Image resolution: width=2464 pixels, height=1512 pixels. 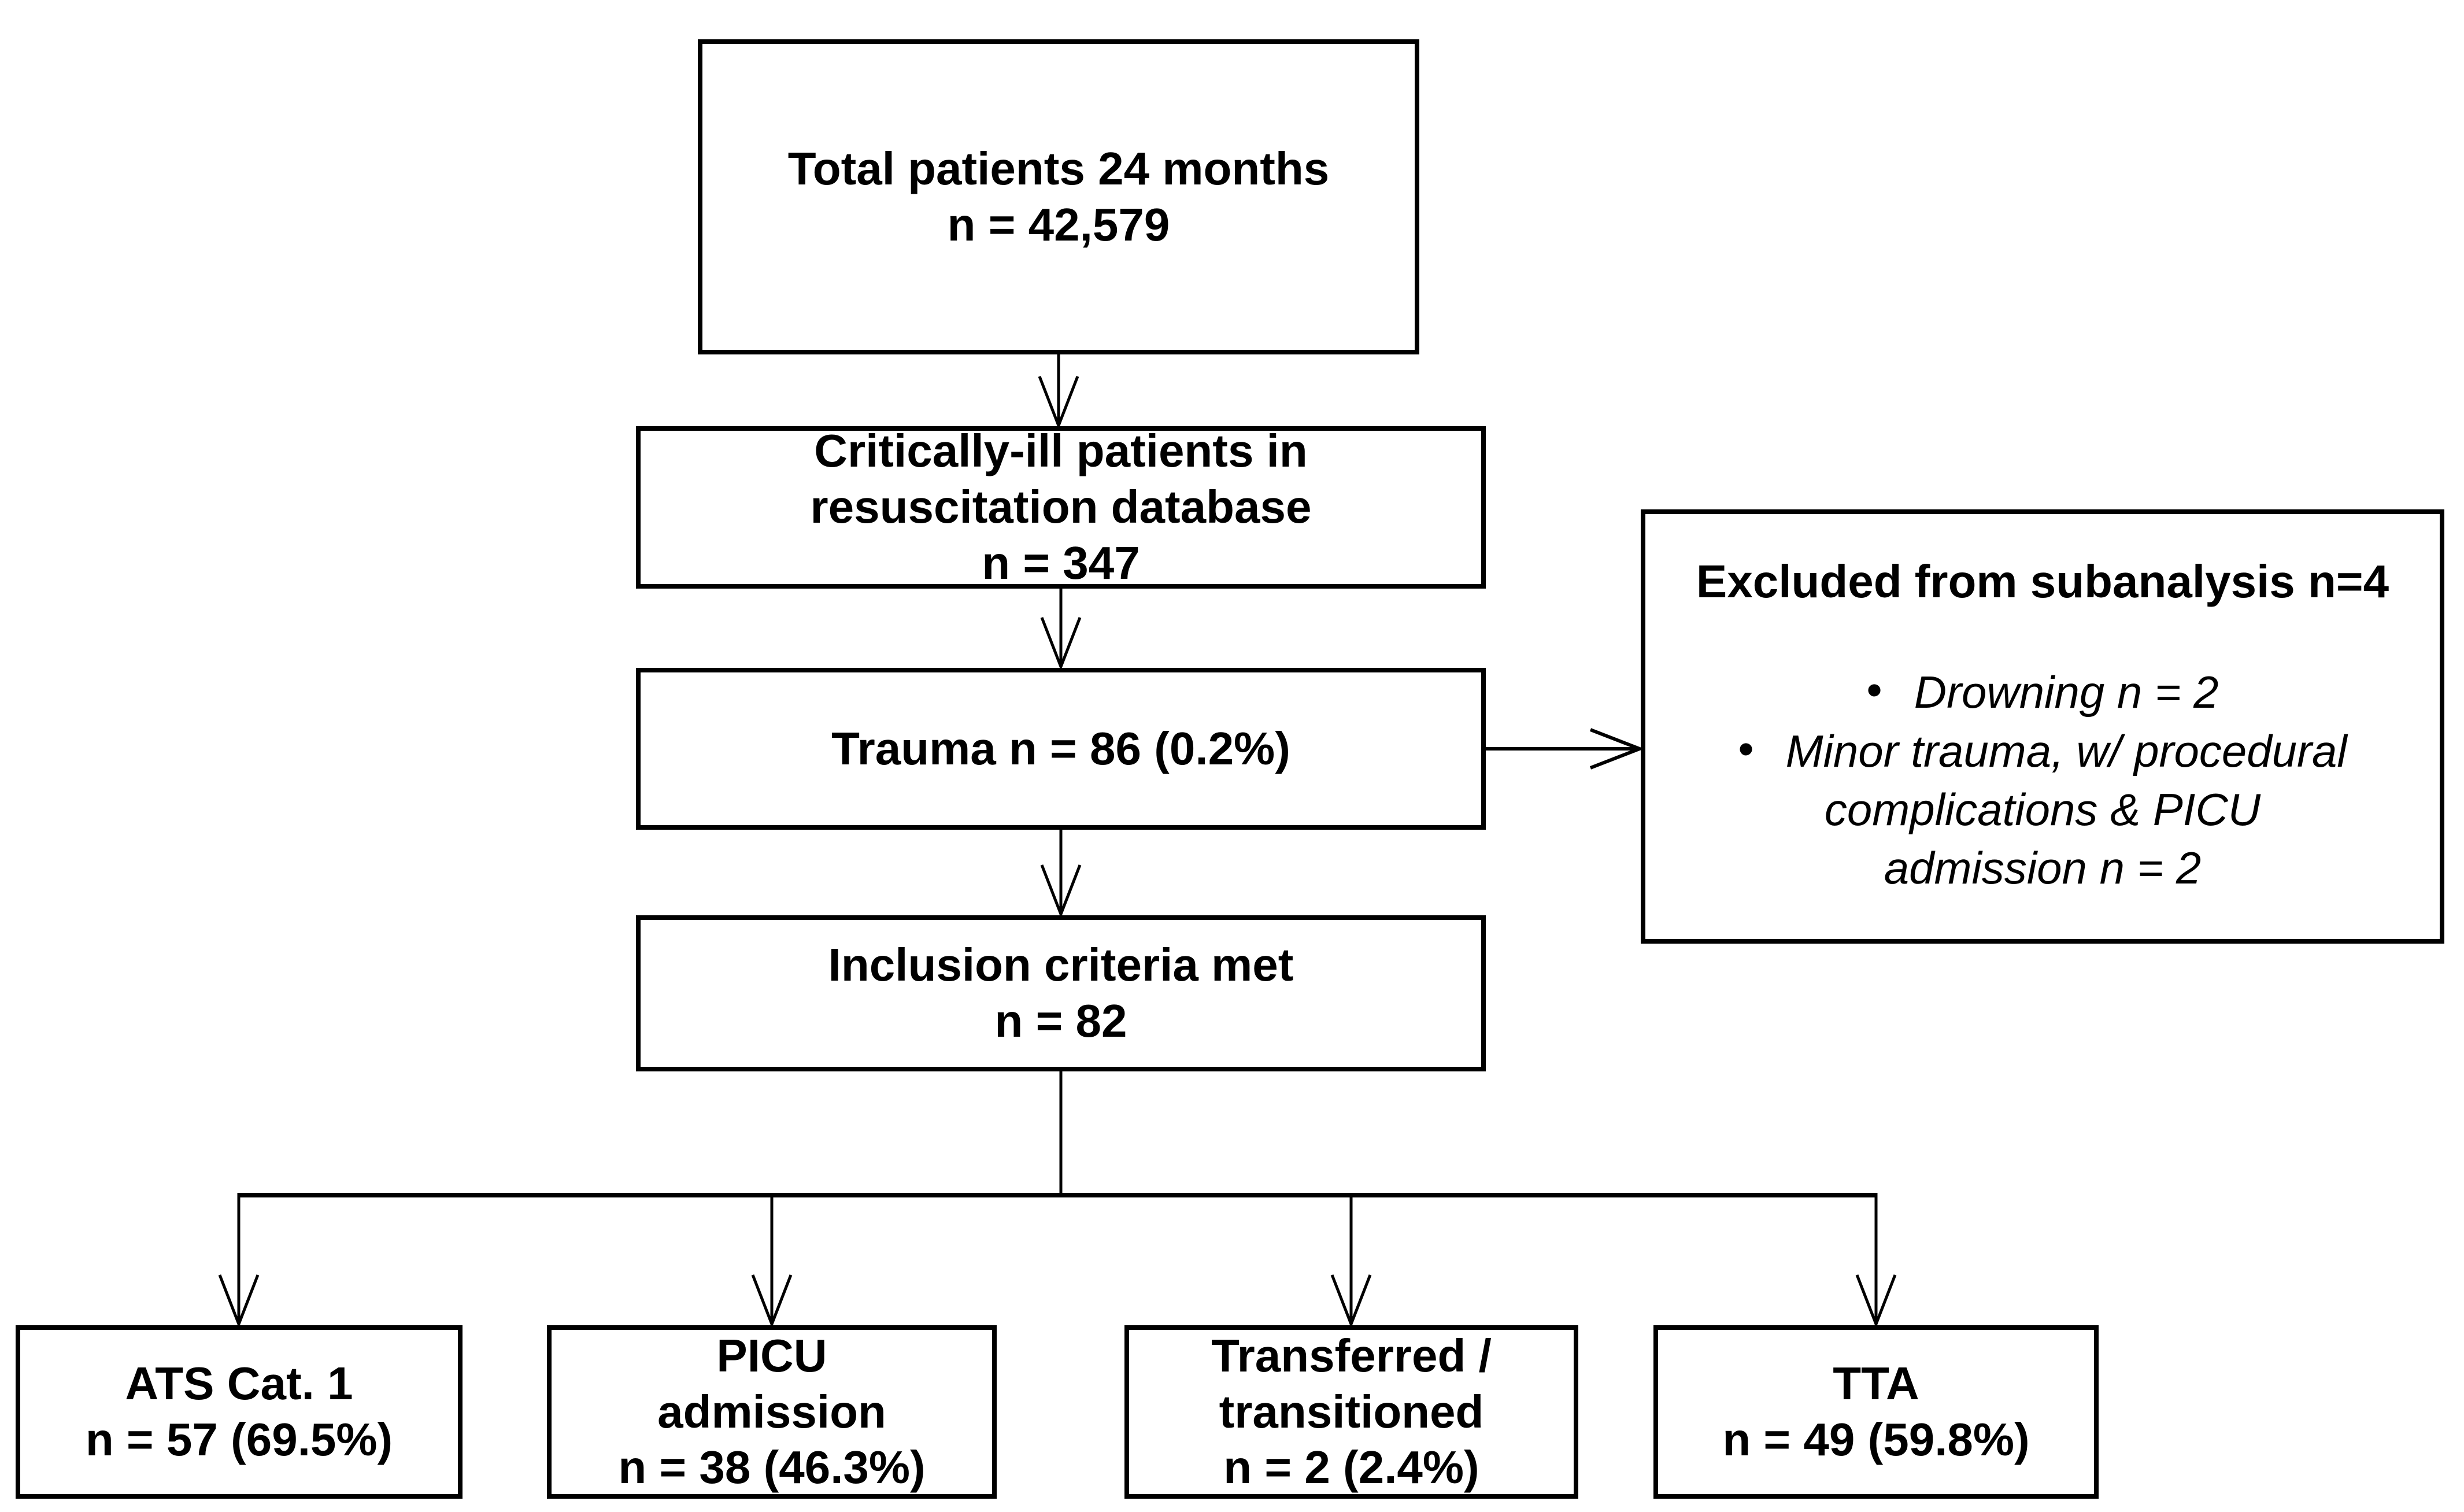 I want to click on picu-admission-label: PICU admission n = 38 (46.3%), so click(x=772, y=1411).